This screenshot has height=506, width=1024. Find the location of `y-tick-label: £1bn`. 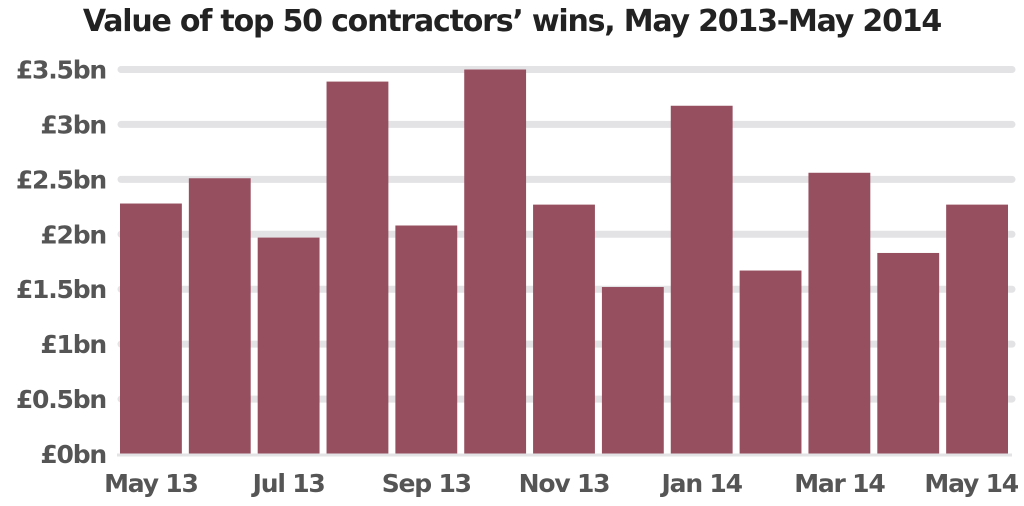

y-tick-label: £1bn is located at coordinates (73, 344).